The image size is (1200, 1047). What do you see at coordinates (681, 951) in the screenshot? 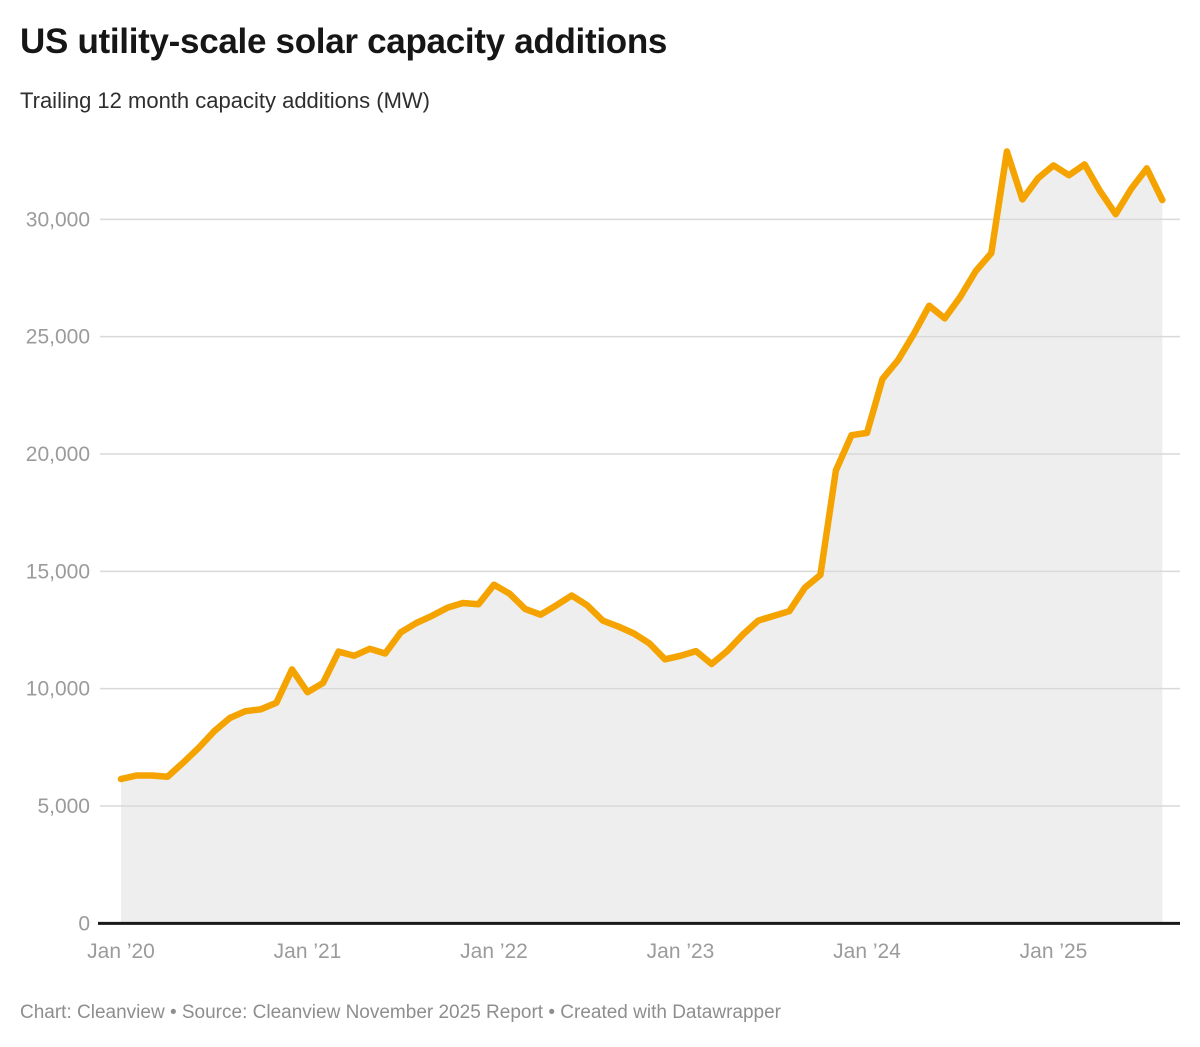
I see `x-axis-tick-label: Jan ’23` at bounding box center [681, 951].